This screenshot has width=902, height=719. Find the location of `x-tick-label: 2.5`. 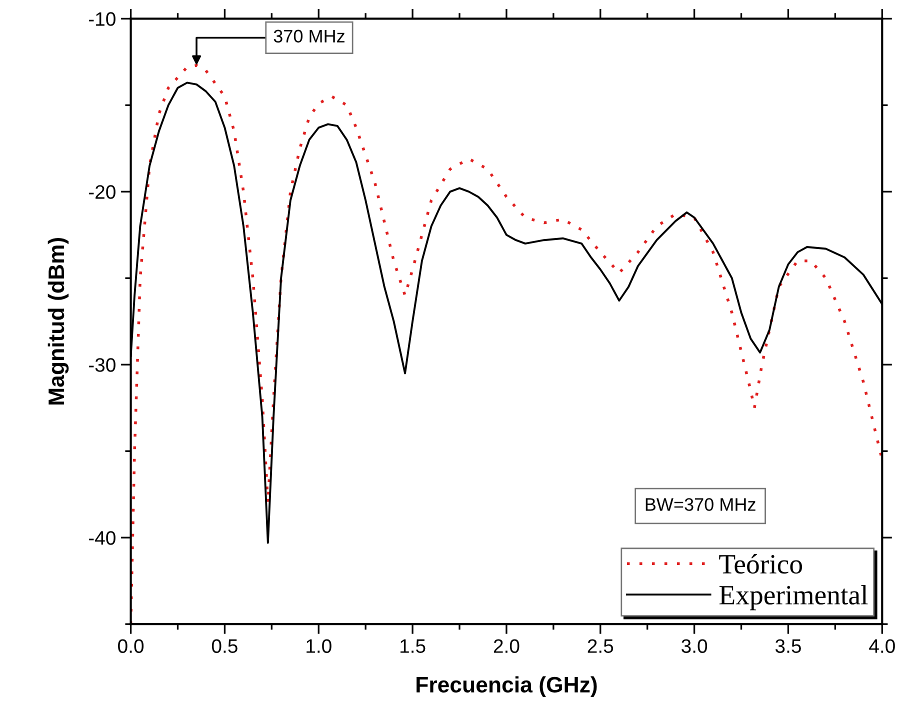

x-tick-label: 2.5 is located at coordinates (601, 646).